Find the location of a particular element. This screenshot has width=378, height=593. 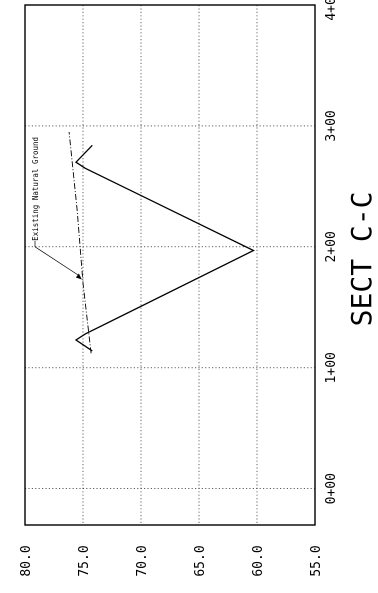

annotation-arrowhead is located at coordinates (78, 276).